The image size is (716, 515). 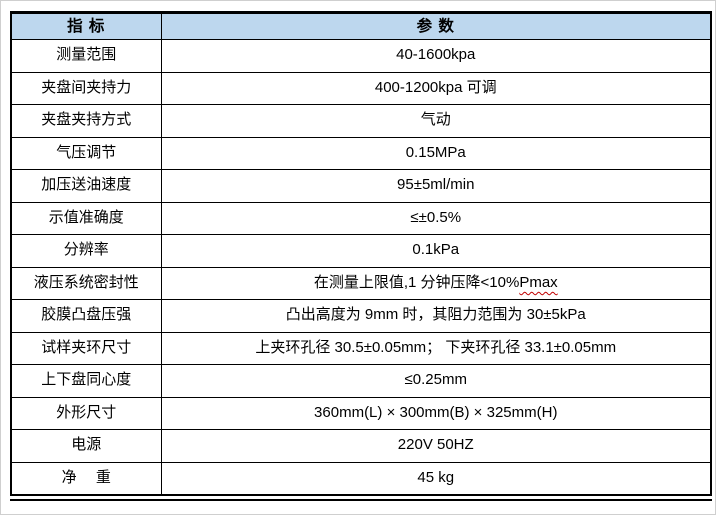 I want to click on row-value: ≤±0.5%, so click(x=436, y=218).